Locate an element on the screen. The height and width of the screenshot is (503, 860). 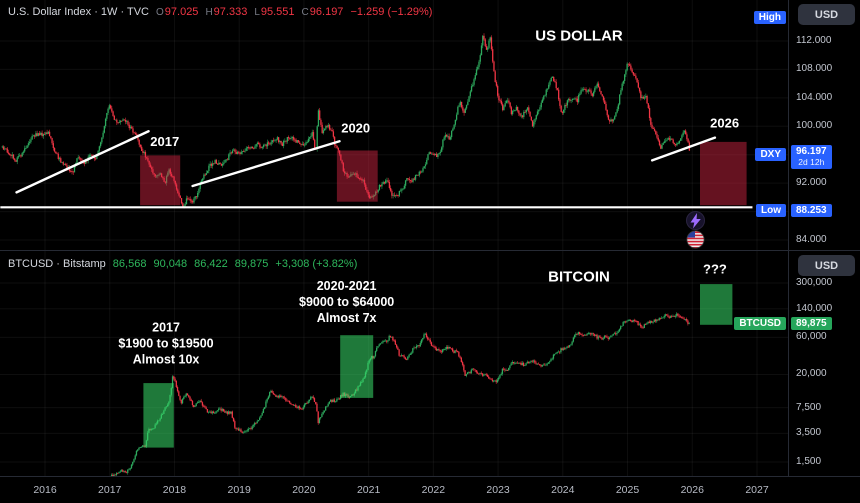
price-tick-label: 92.000 is located at coordinates (811, 183).